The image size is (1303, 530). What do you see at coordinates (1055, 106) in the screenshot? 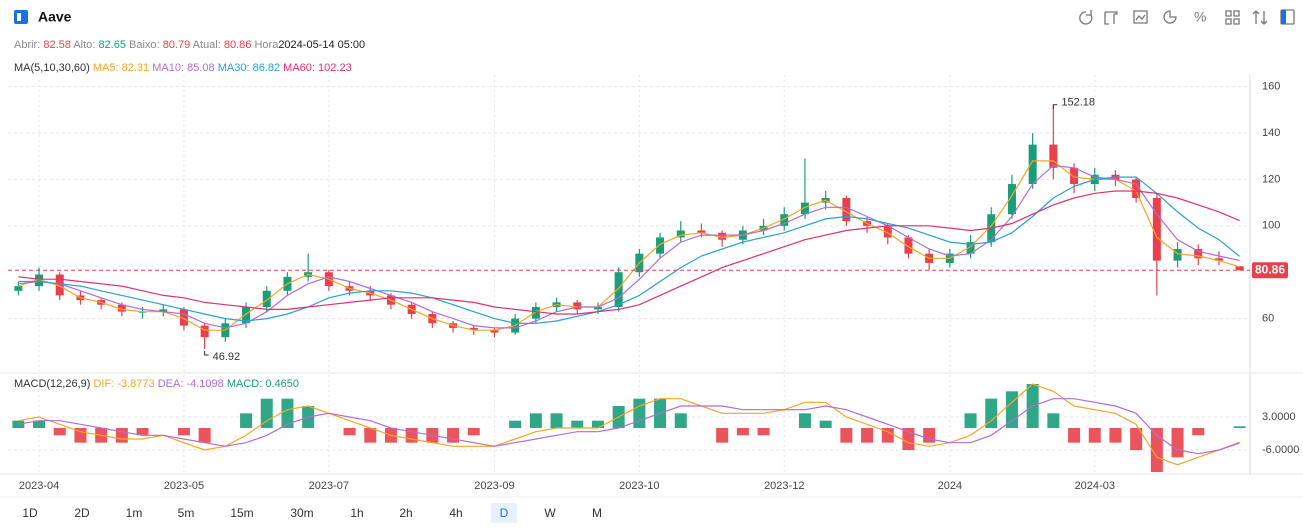
I see `annotation-arrow` at bounding box center [1055, 106].